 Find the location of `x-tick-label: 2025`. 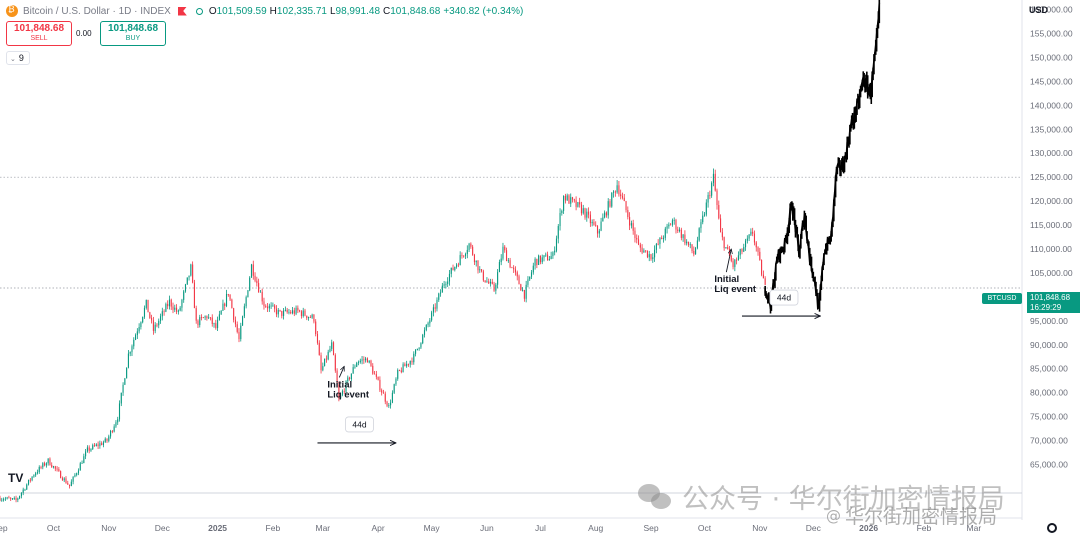

x-tick-label: 2025 is located at coordinates (217, 528).